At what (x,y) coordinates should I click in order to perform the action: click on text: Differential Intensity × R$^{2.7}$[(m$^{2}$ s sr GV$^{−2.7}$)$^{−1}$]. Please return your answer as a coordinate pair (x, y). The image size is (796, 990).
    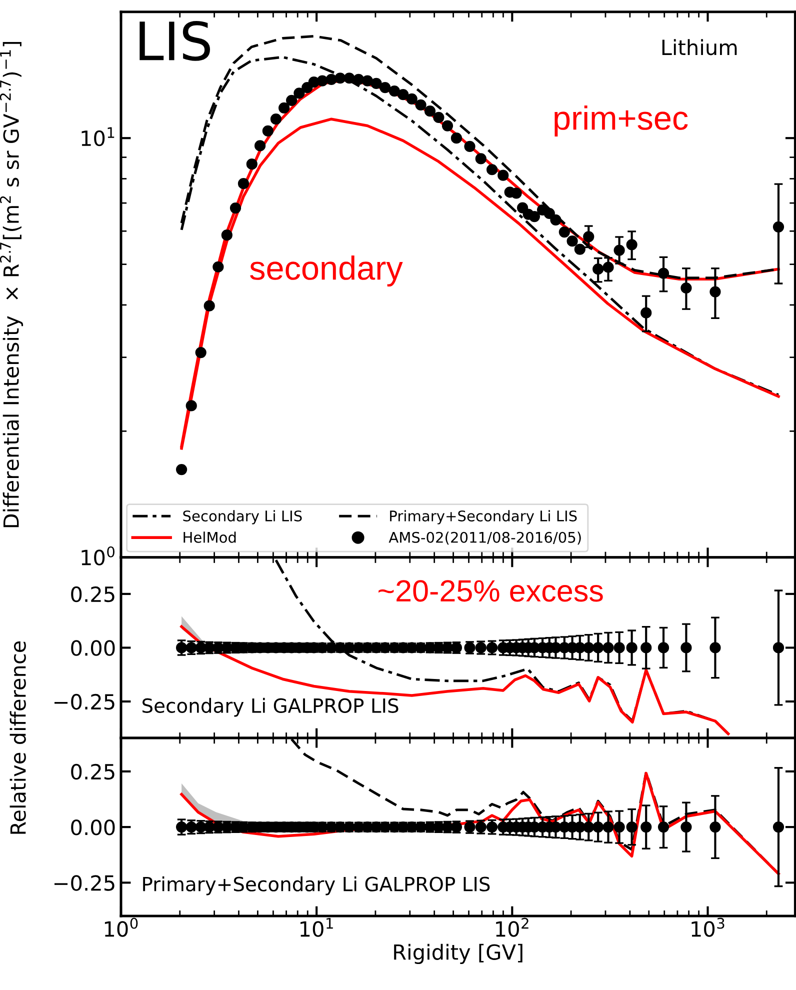
    Looking at the image, I should click on (12, 285).